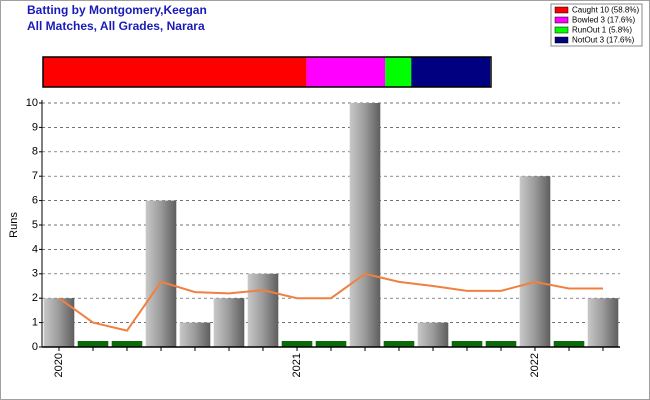 Image resolution: width=650 pixels, height=400 pixels. What do you see at coordinates (14, 225) in the screenshot?
I see `y-axis-label: Runs` at bounding box center [14, 225].